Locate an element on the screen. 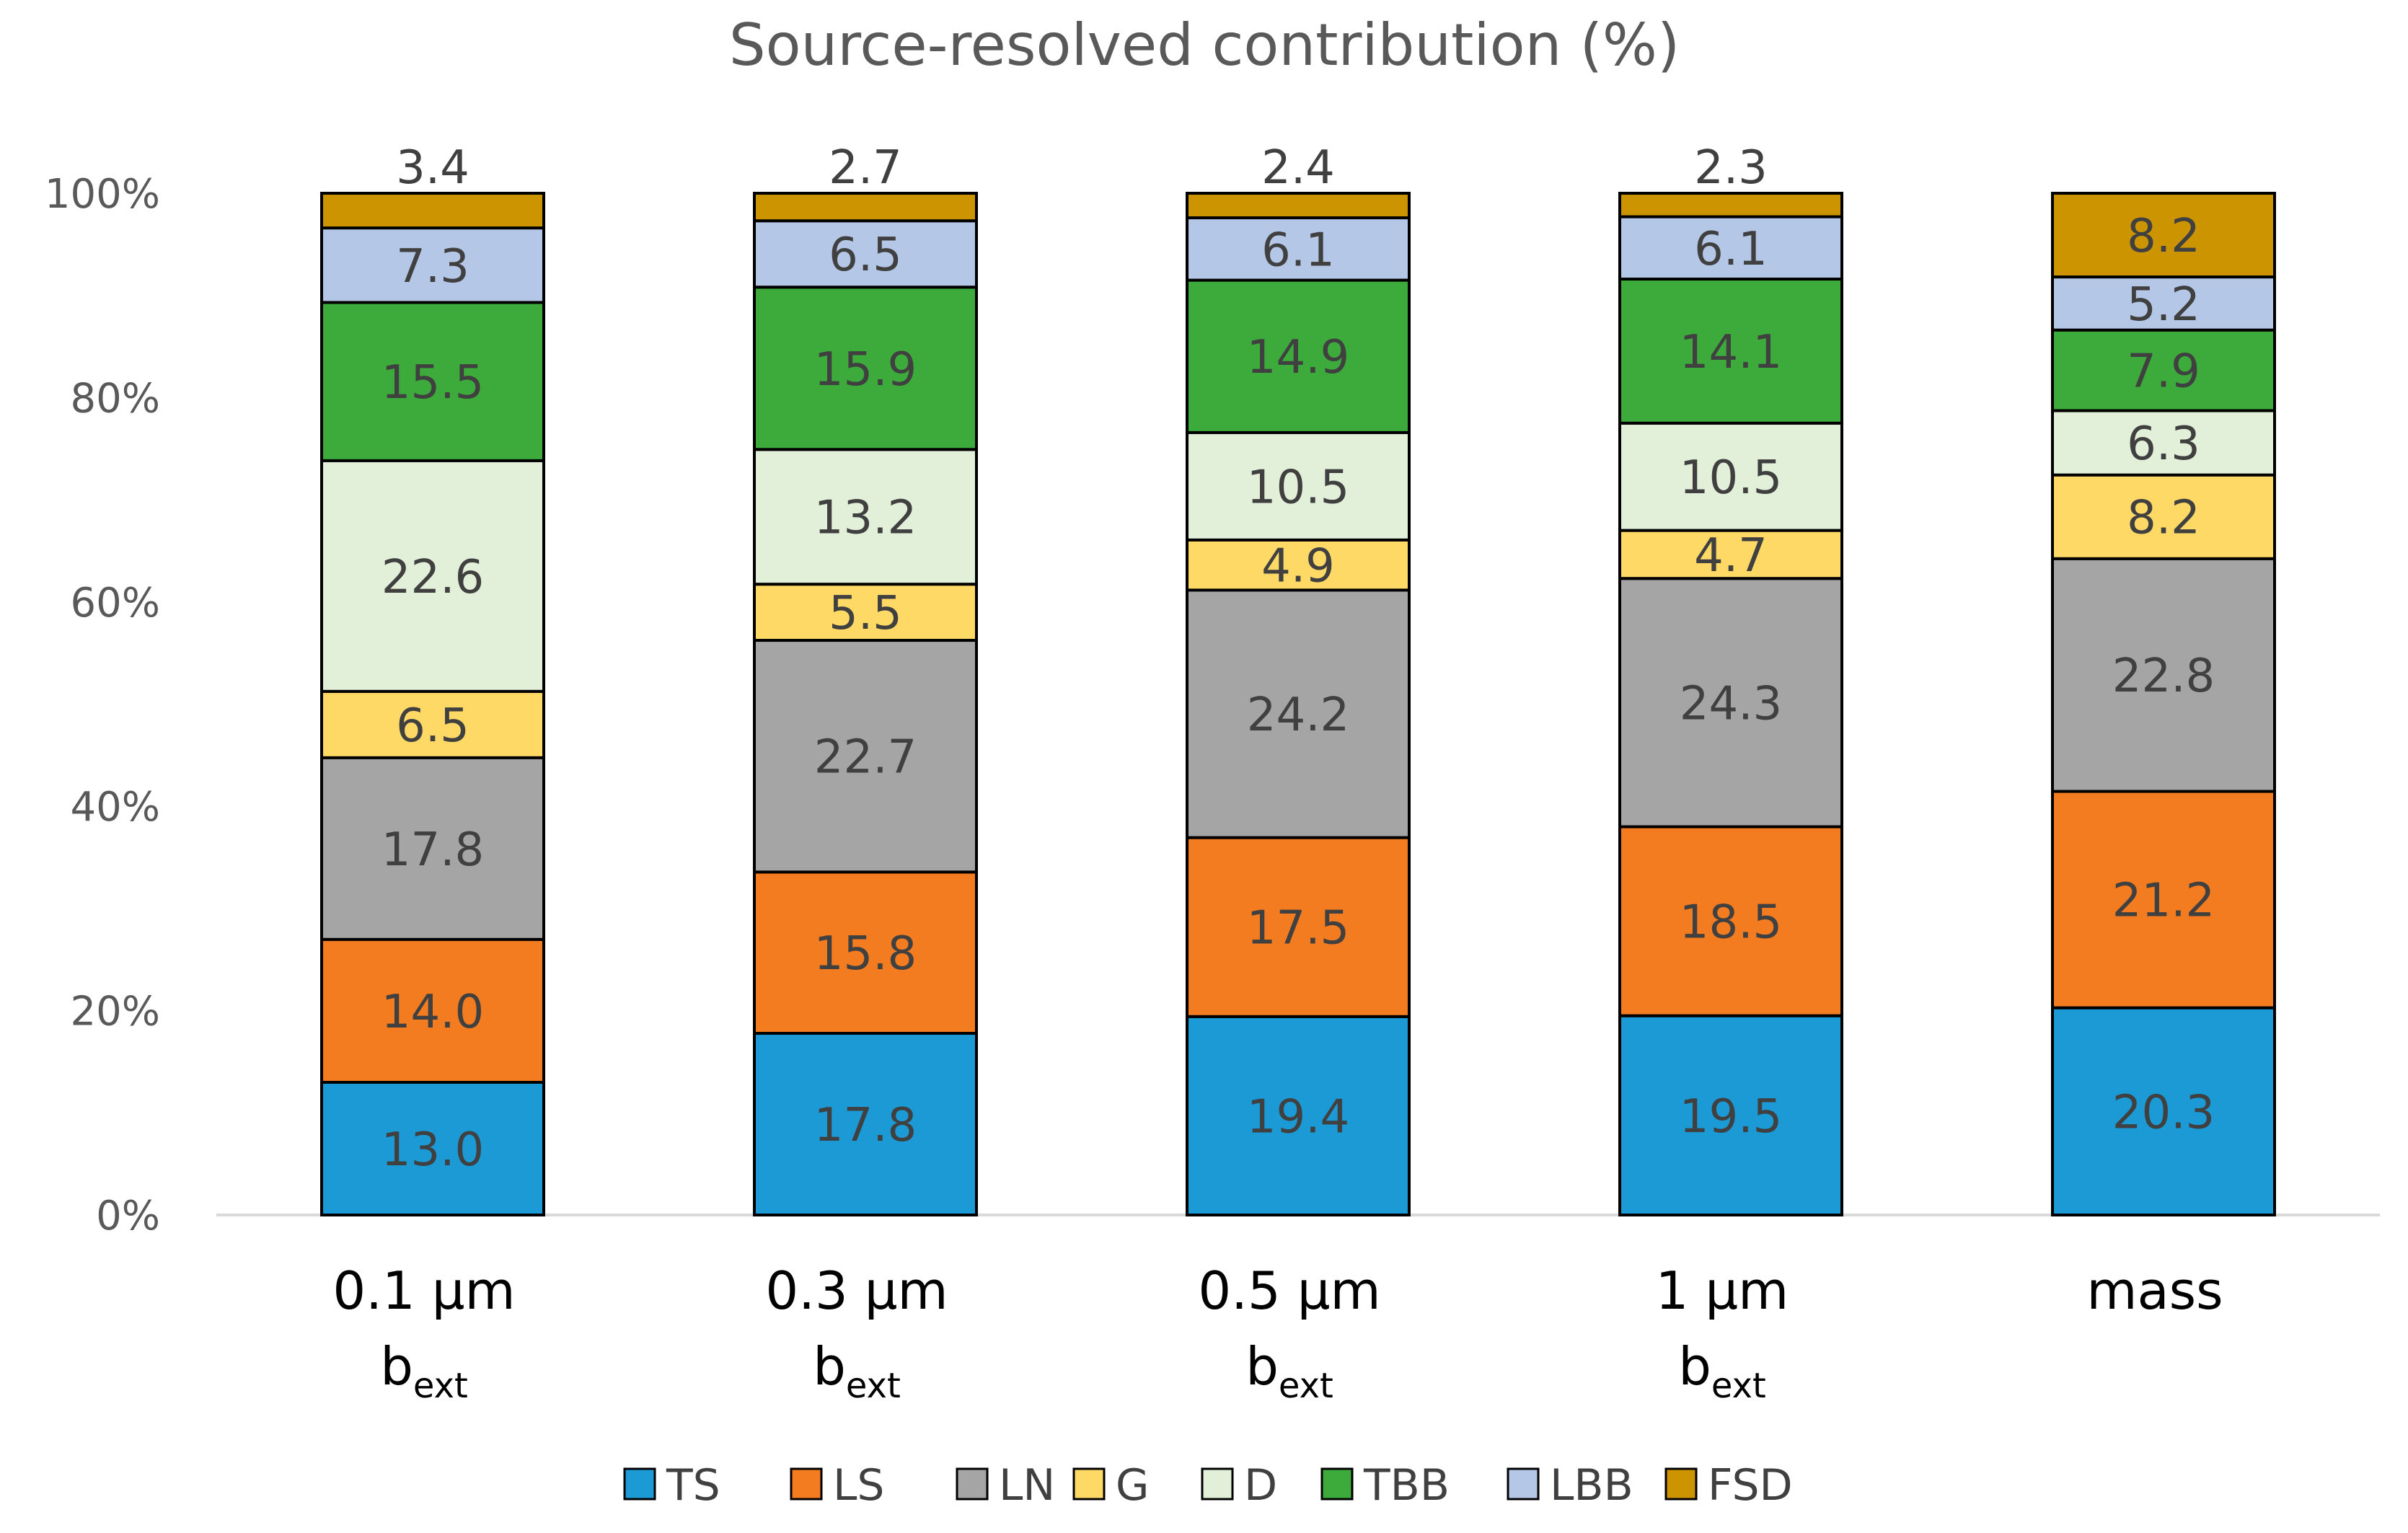  data-label: 2.7 is located at coordinates (866, 168).